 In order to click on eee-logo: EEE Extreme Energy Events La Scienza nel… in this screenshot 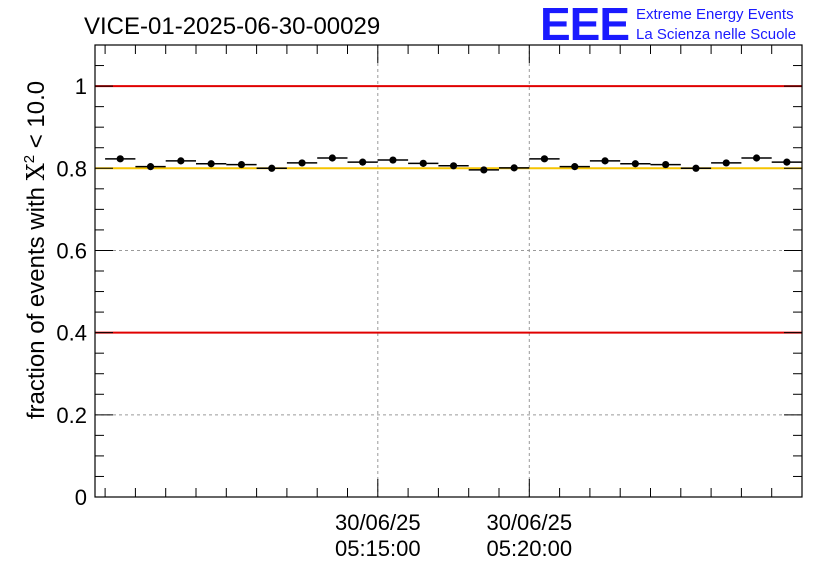, I will do `click(668, 25)`.